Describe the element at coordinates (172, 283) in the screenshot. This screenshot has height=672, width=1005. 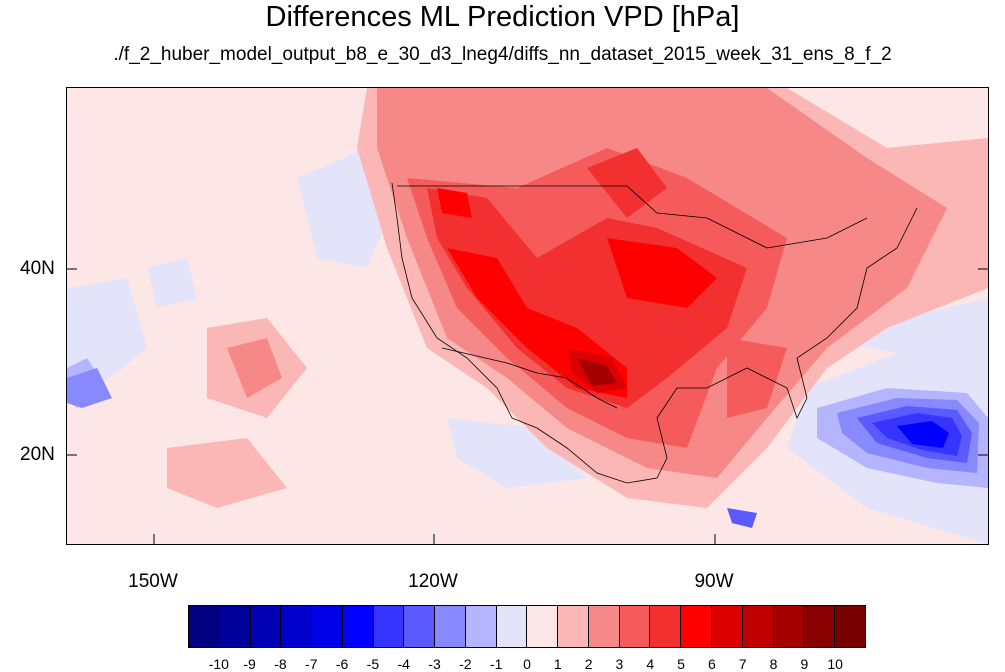
I see `neg-patch-small` at that location.